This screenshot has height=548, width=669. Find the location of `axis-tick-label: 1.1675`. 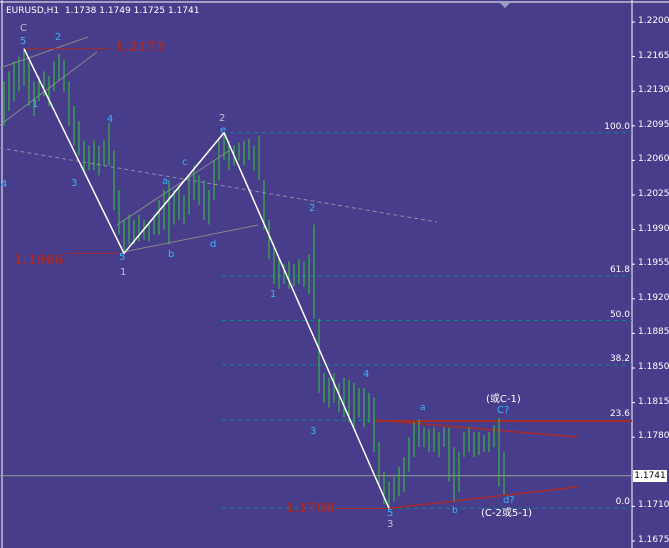

axis-tick-label: 1.1675 is located at coordinates (653, 540).